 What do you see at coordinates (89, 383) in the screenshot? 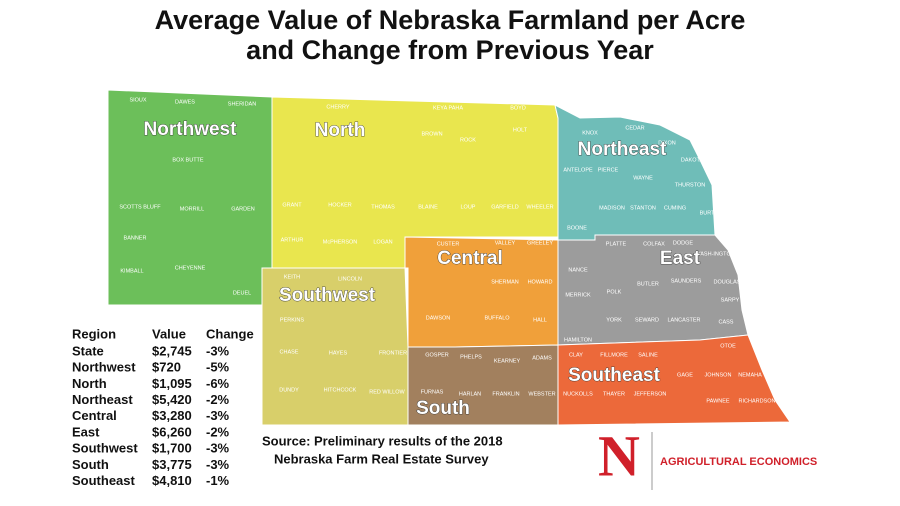
I see `table-cell: North` at bounding box center [89, 383].